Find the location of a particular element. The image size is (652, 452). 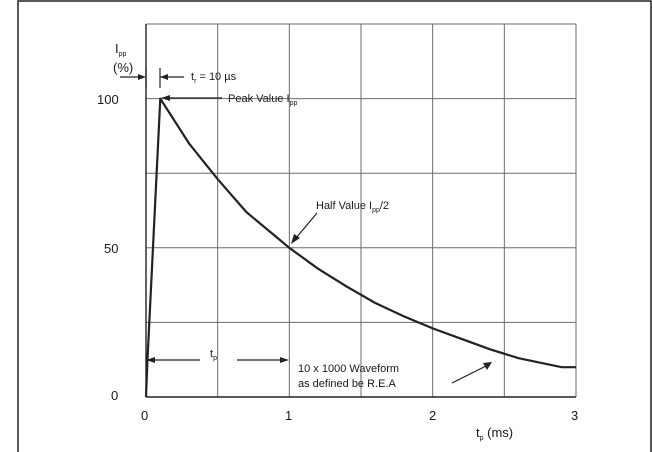

tp-annotation is located at coordinates (217, 360).